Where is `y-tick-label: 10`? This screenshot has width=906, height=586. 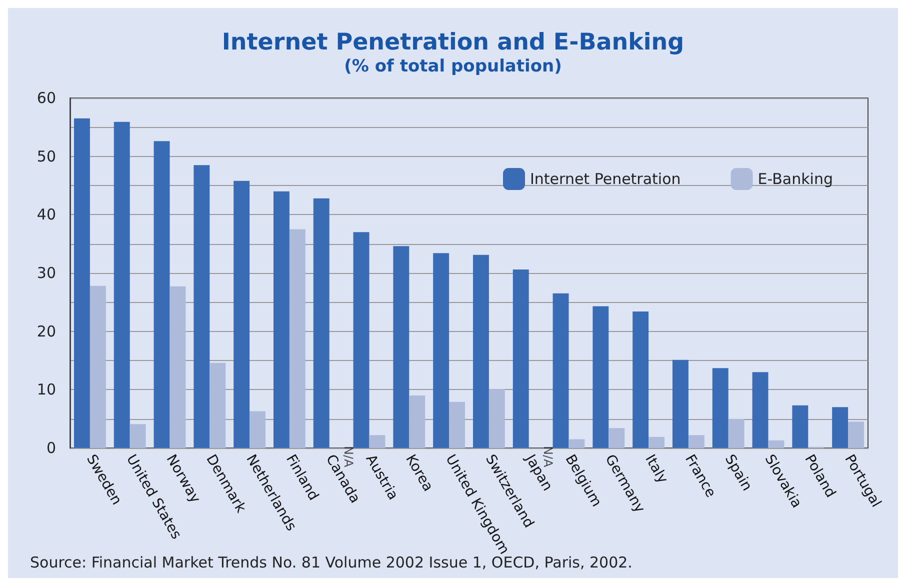
y-tick-label: 10 is located at coordinates (46, 389).